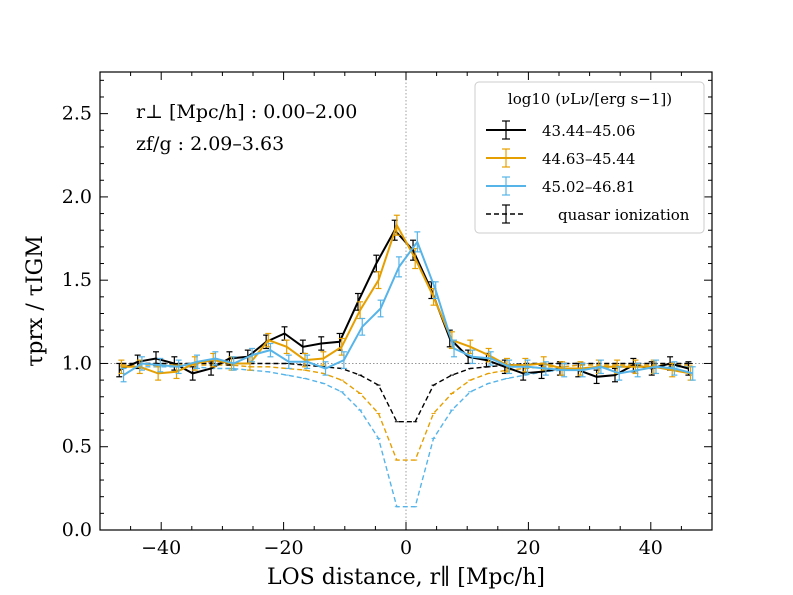 This screenshot has width=793, height=595. What do you see at coordinates (590, 99) in the screenshot?
I see `legend-title: log10 (νLν/[erg s−1])` at bounding box center [590, 99].